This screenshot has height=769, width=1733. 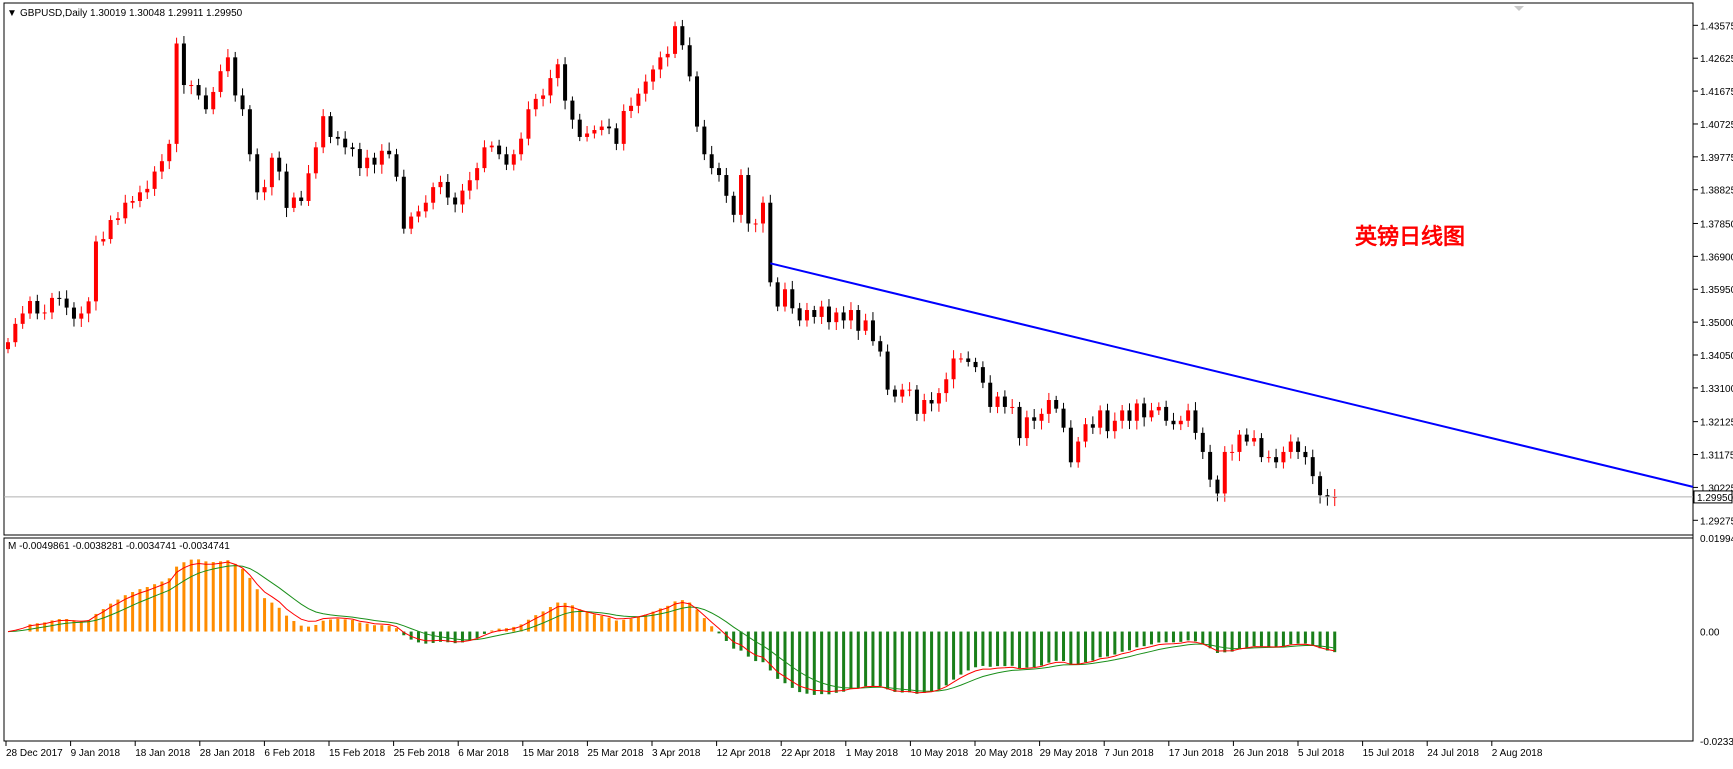 What do you see at coordinates (939, 753) in the screenshot?
I see `date-tick-label: 10 May 2018` at bounding box center [939, 753].